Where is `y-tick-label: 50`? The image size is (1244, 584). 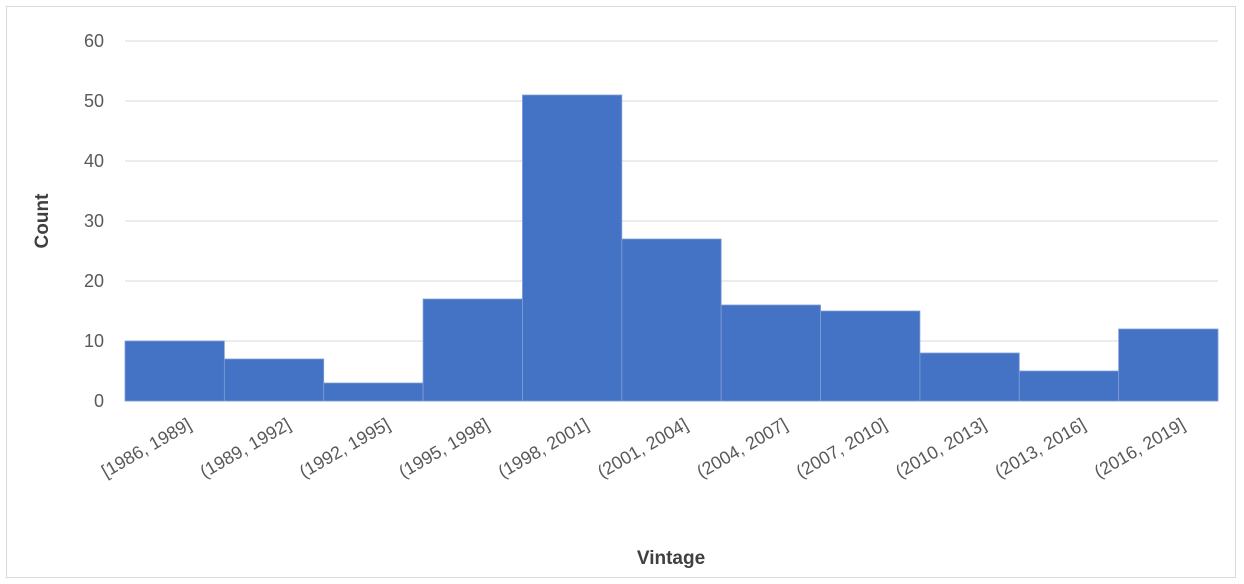
y-tick-label: 50 is located at coordinates (94, 101).